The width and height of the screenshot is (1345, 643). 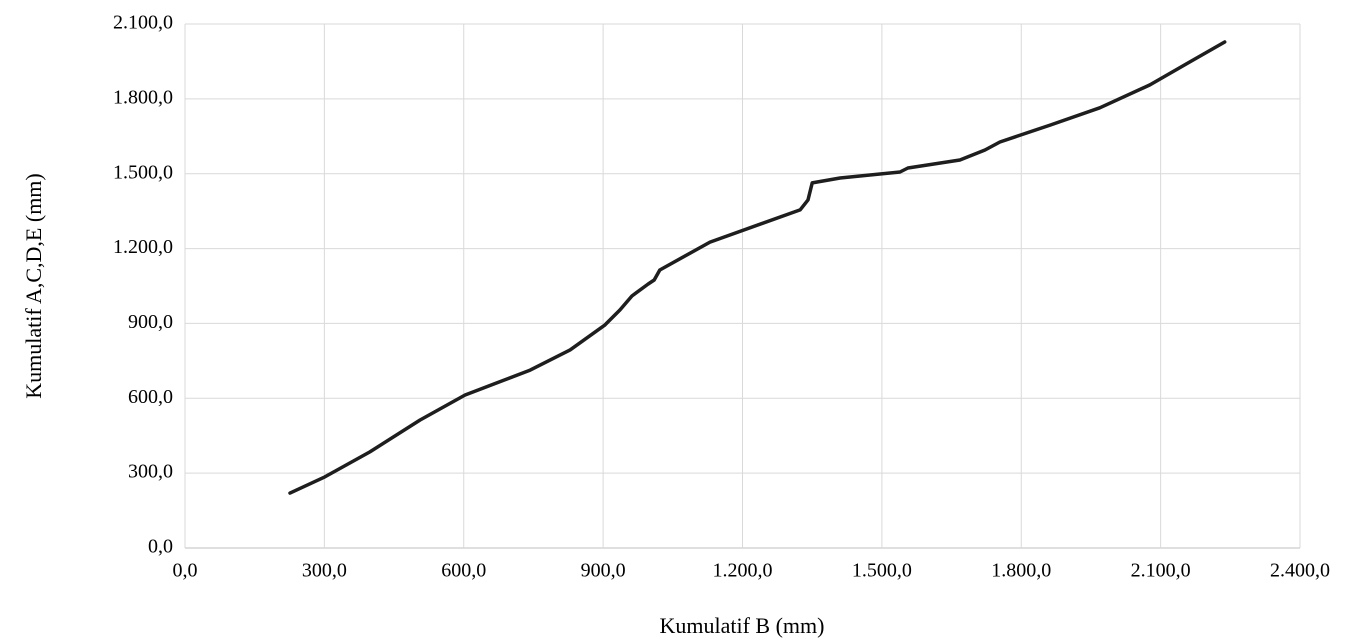 What do you see at coordinates (160, 547) in the screenshot?
I see `y-tick-label: 0,0` at bounding box center [160, 547].